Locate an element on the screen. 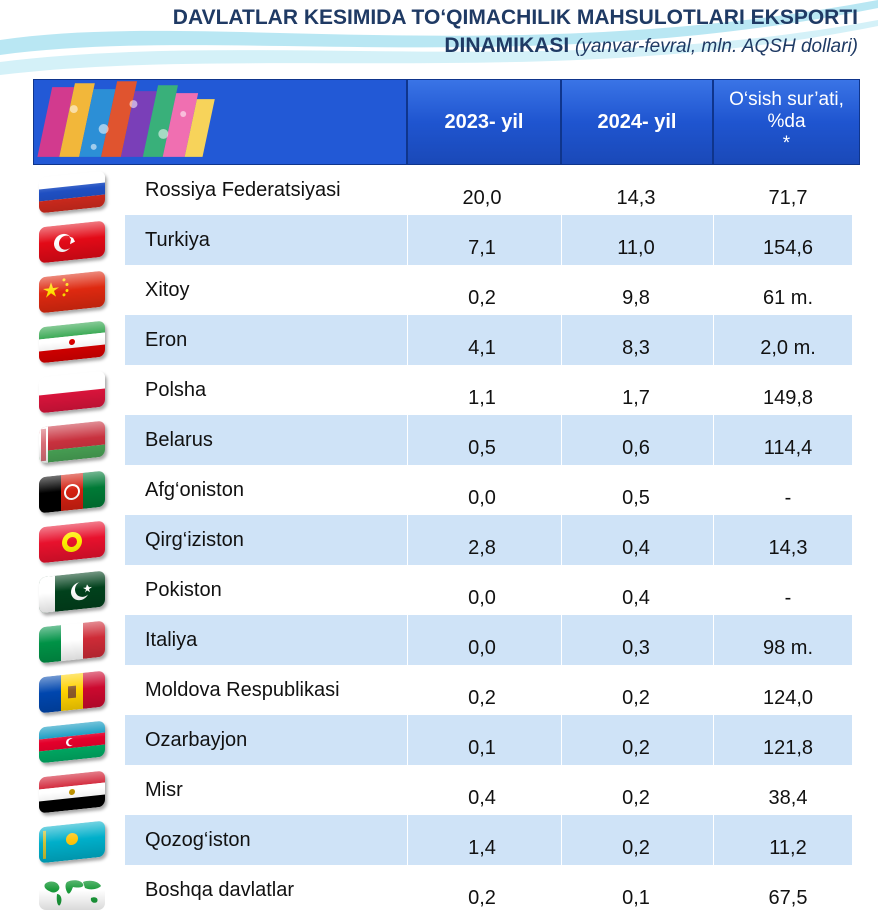 The height and width of the screenshot is (915, 878). country-name: Xitoy is located at coordinates (167, 290).